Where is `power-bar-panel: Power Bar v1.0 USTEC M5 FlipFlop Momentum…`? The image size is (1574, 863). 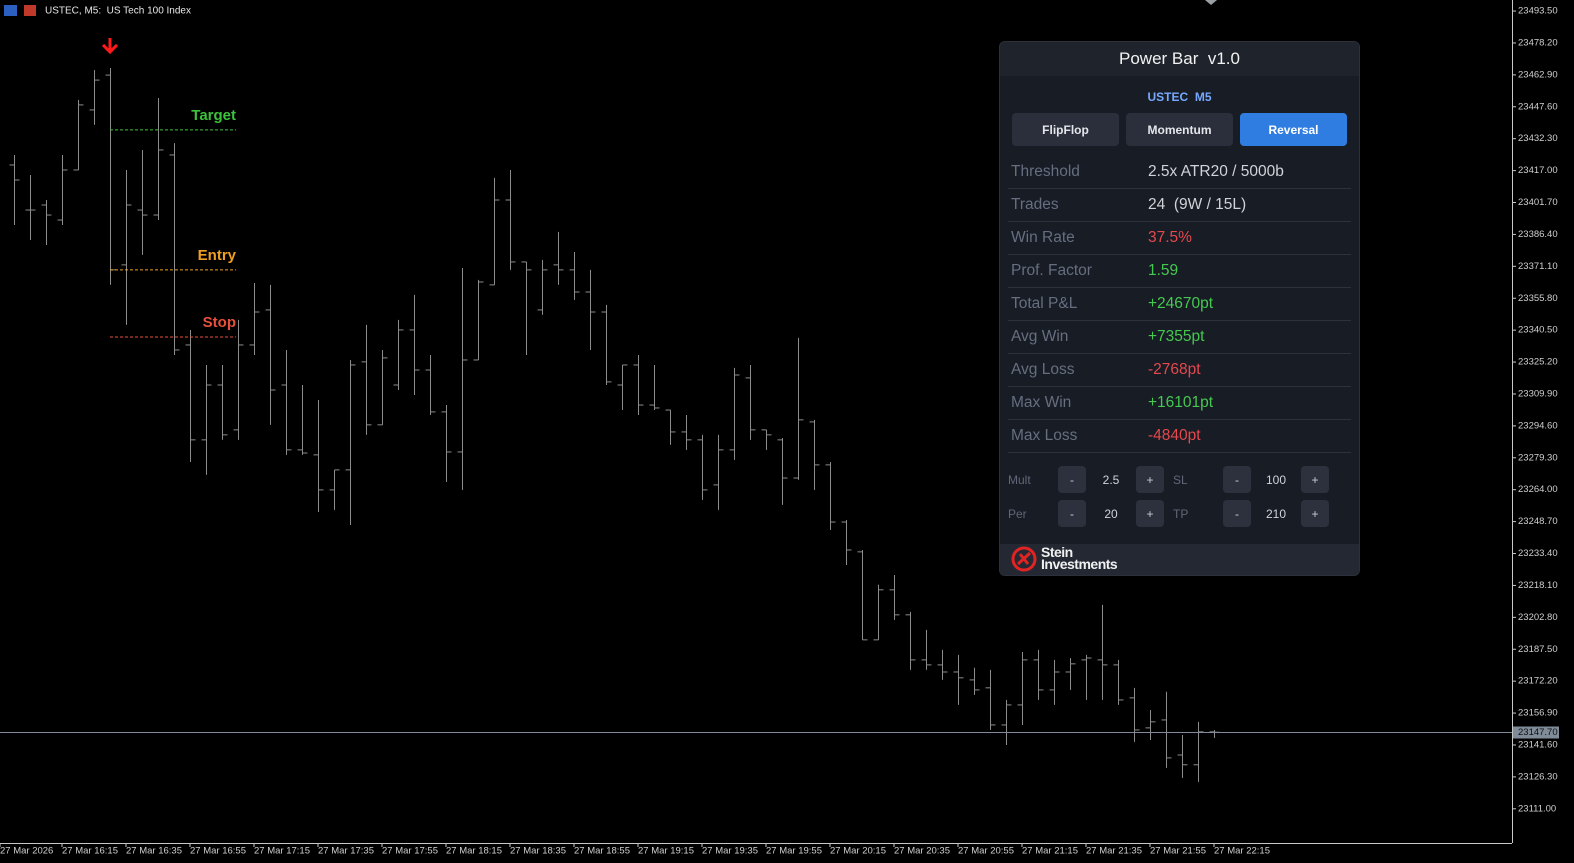 power-bar-panel: Power Bar v1.0 USTEC M5 FlipFlop Momentum… is located at coordinates (1179, 308).